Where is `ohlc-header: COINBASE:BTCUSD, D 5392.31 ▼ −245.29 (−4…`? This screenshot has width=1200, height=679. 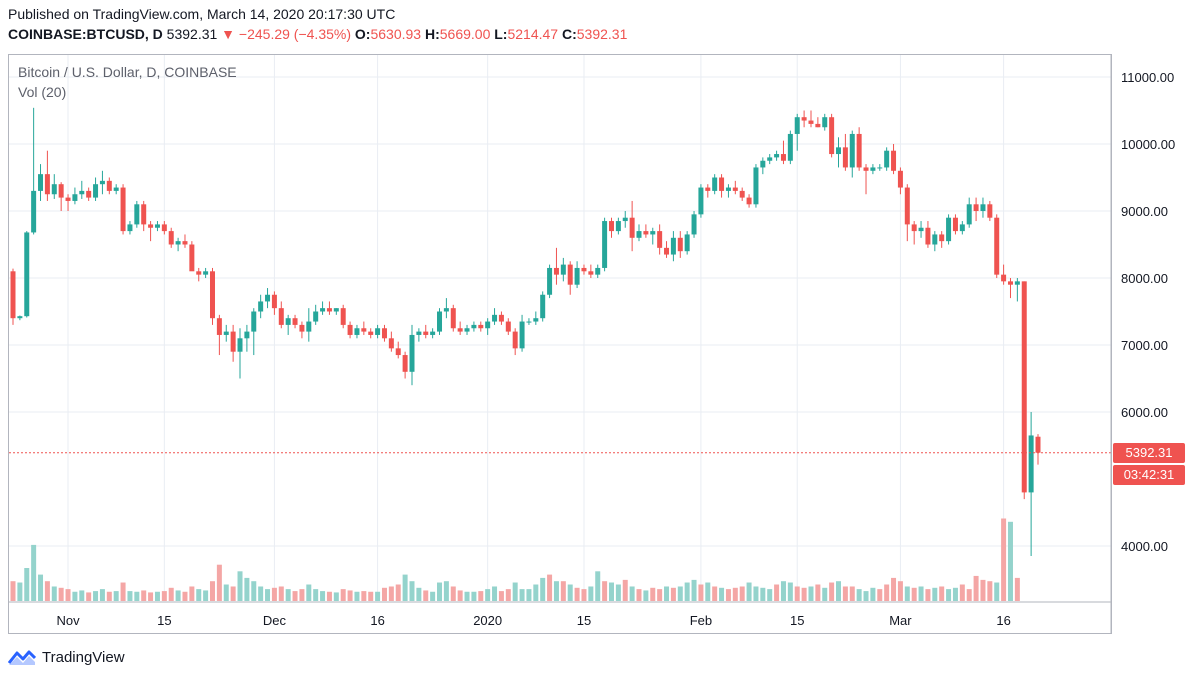 ohlc-header: COINBASE:BTCUSD, D 5392.31 ▼ −245.29 (−4… is located at coordinates (317, 34).